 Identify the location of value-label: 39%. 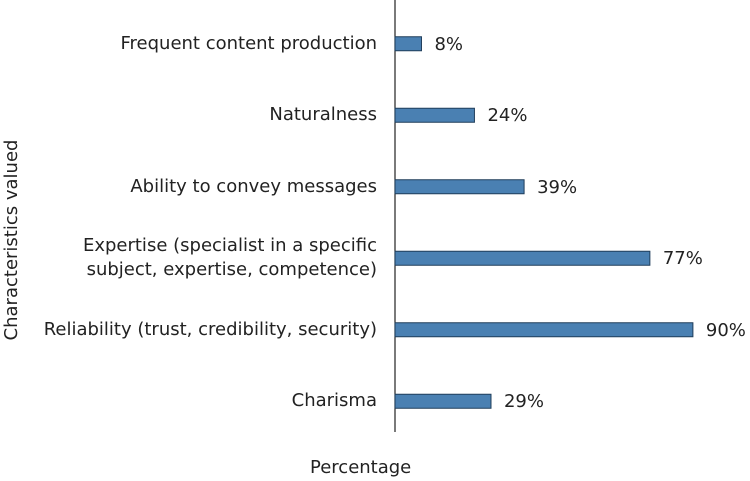
(557, 187).